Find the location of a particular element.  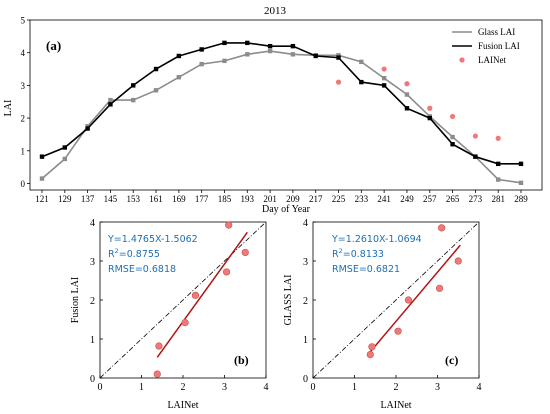

x-tick-label: 177 is located at coordinates (202, 199).